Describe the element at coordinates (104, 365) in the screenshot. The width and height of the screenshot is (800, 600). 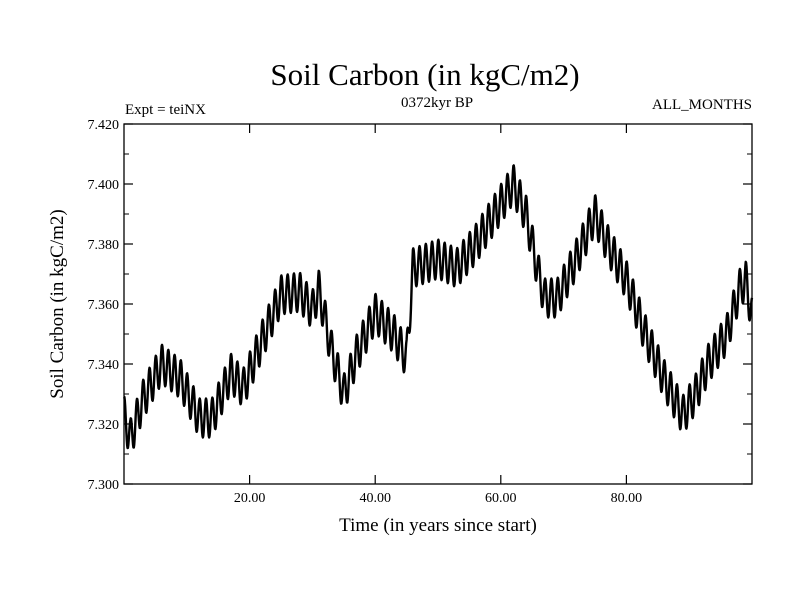
I see `y-tick-label: 7.340` at that location.